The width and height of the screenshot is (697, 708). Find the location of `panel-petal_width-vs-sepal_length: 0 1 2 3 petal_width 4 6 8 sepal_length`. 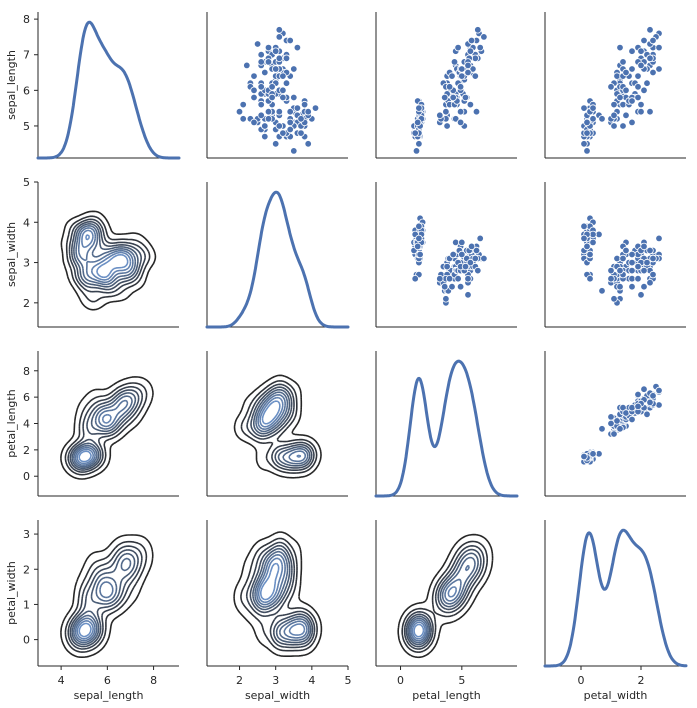

panel-petal_width-vs-sepal_length: 0 1 2 3 petal_width 4 6 8 sepal_length is located at coordinates (92, 611).